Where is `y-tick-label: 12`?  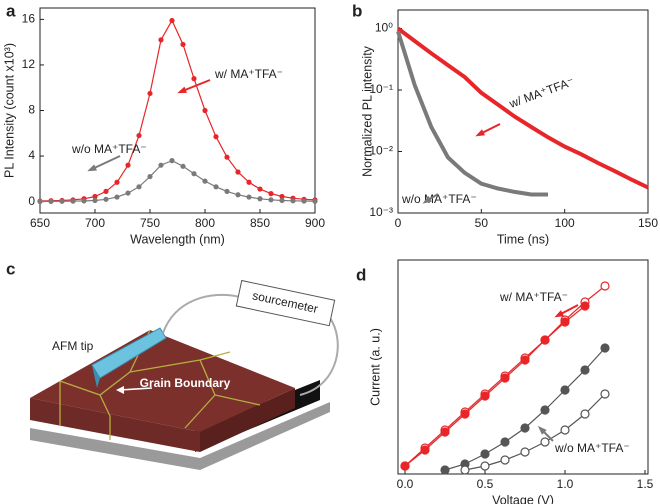
y-tick-label: 12 is located at coordinates (29, 64).